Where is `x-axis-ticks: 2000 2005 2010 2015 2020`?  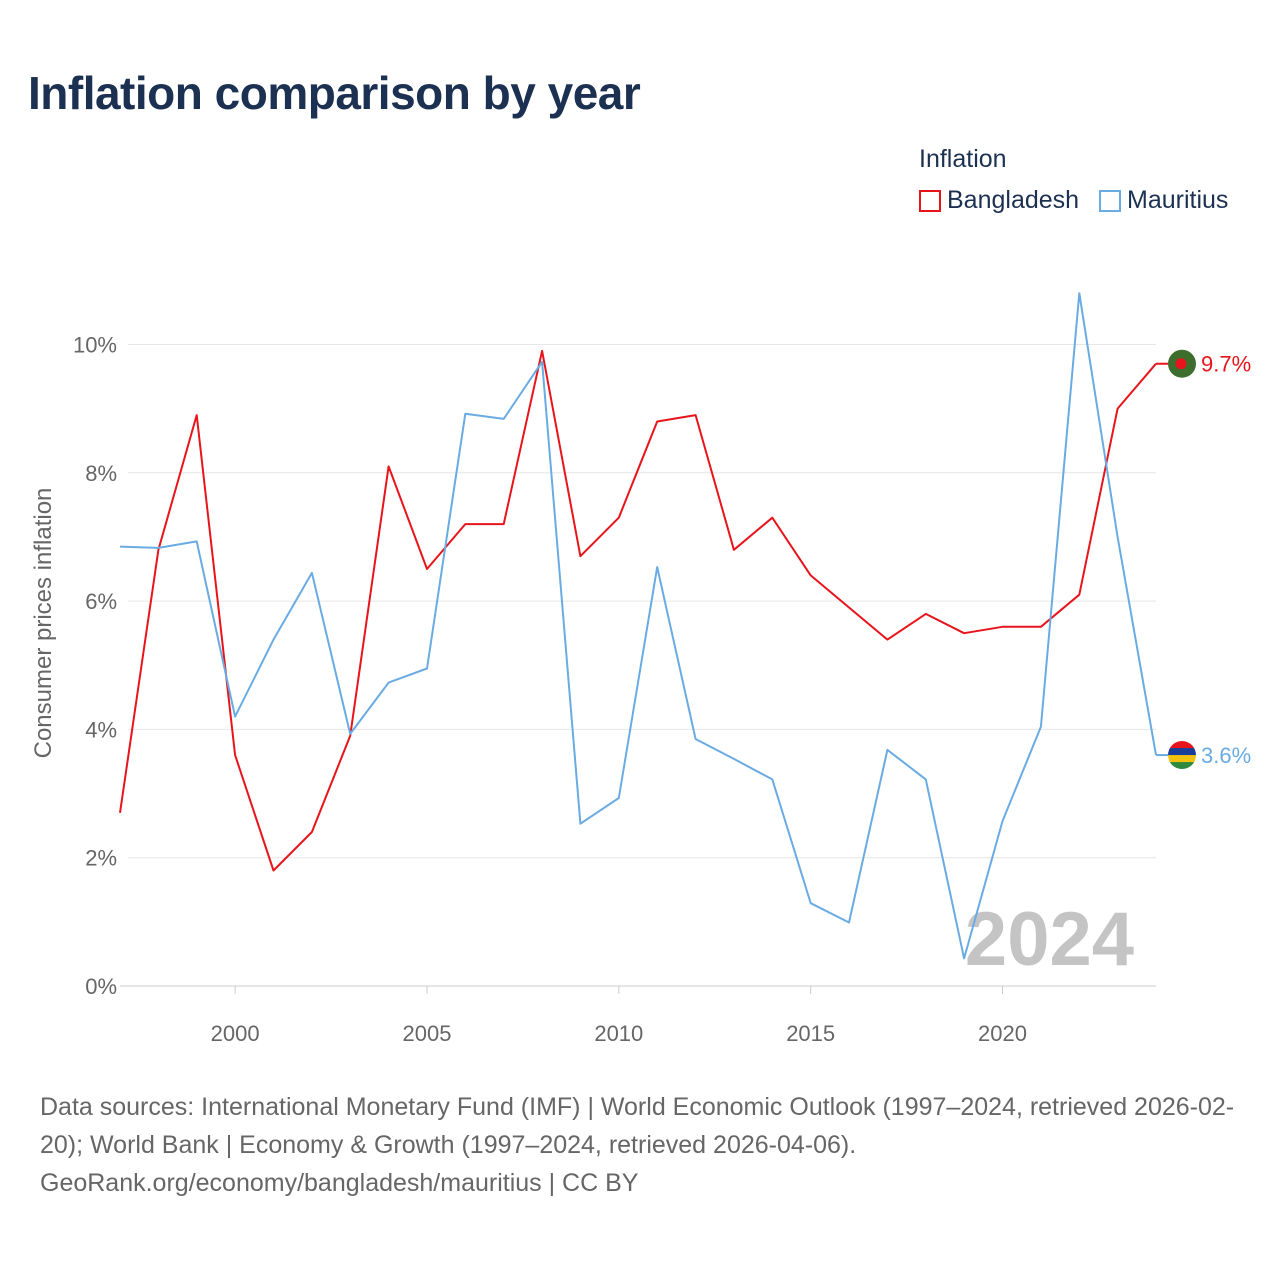 x-axis-ticks: 2000 2005 2010 2015 2020 is located at coordinates (619, 1016).